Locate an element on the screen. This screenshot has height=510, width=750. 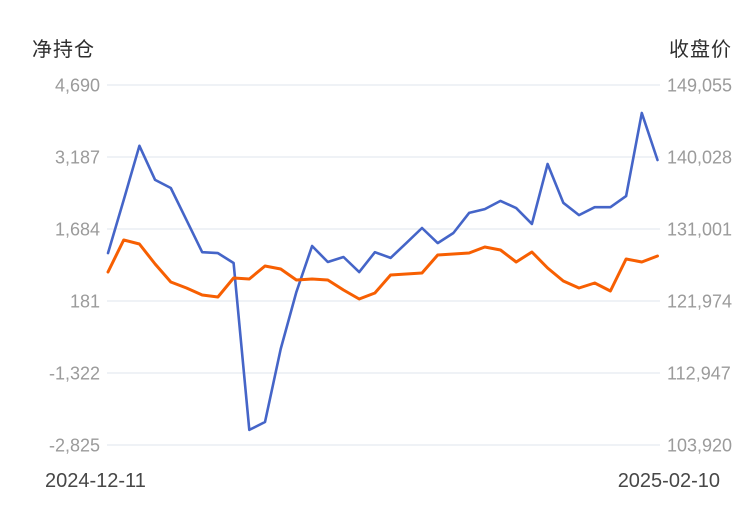
left-axis-tick-label: 1,684 is located at coordinates (77, 230).